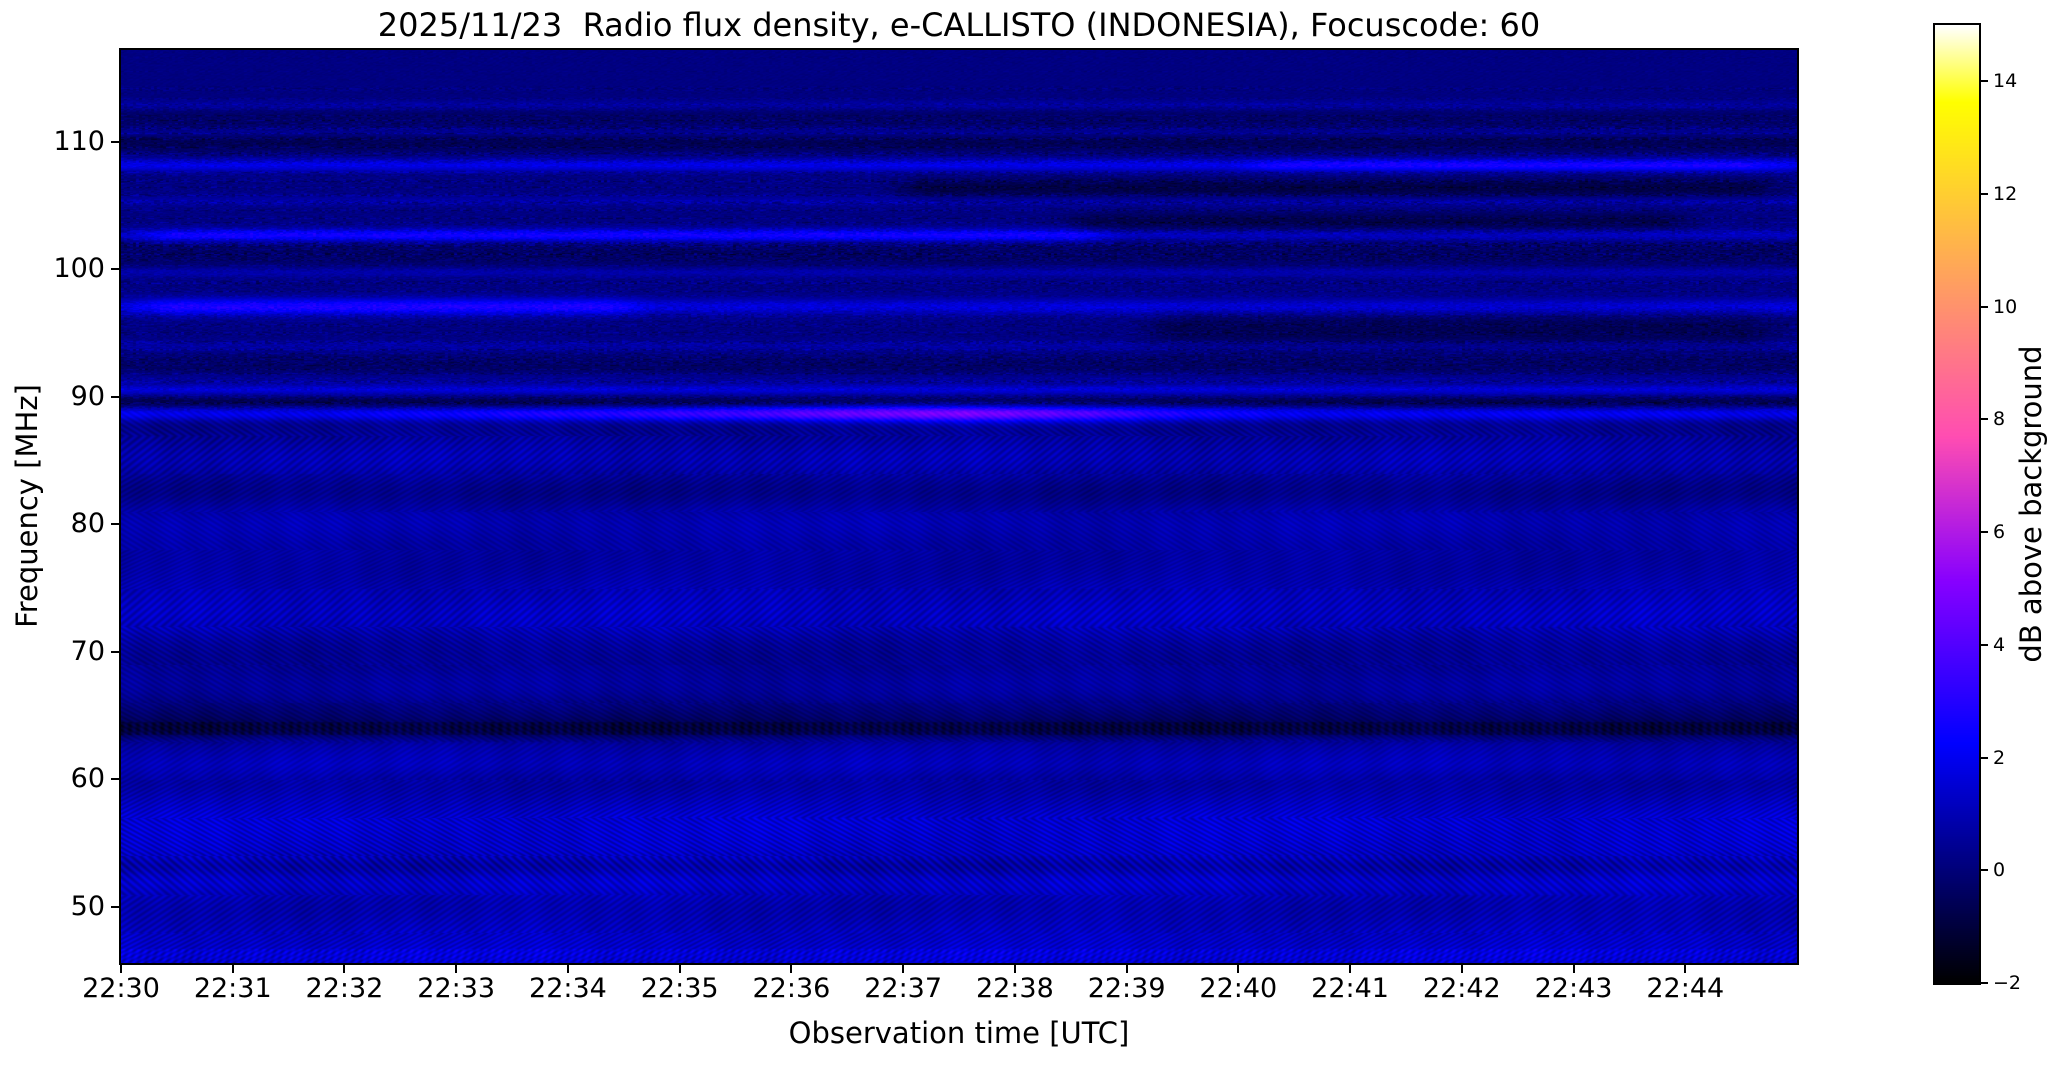 This screenshot has width=2066, height=1067. Describe the element at coordinates (1461, 988) in the screenshot. I see `x-tick-label: 22:42` at that location.